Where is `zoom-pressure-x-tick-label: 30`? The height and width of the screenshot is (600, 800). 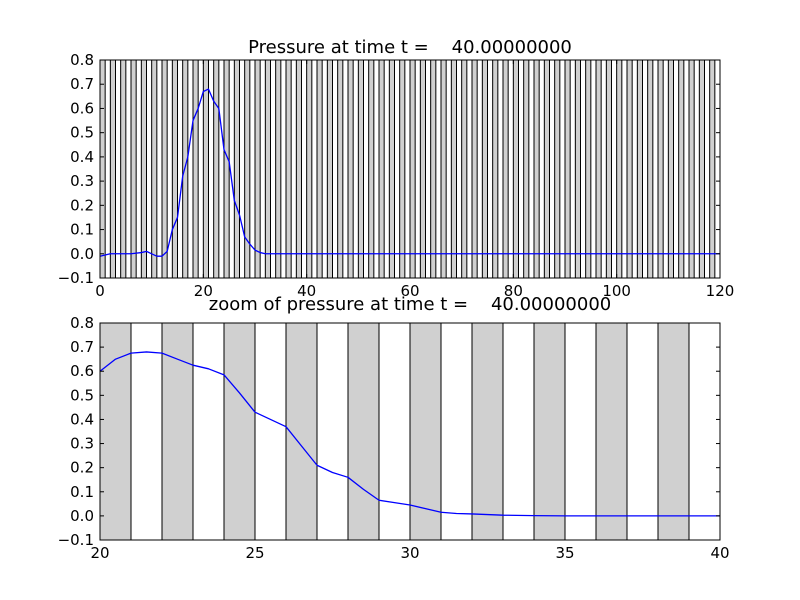 zoom-pressure-x-tick-label: 30 is located at coordinates (409, 553).